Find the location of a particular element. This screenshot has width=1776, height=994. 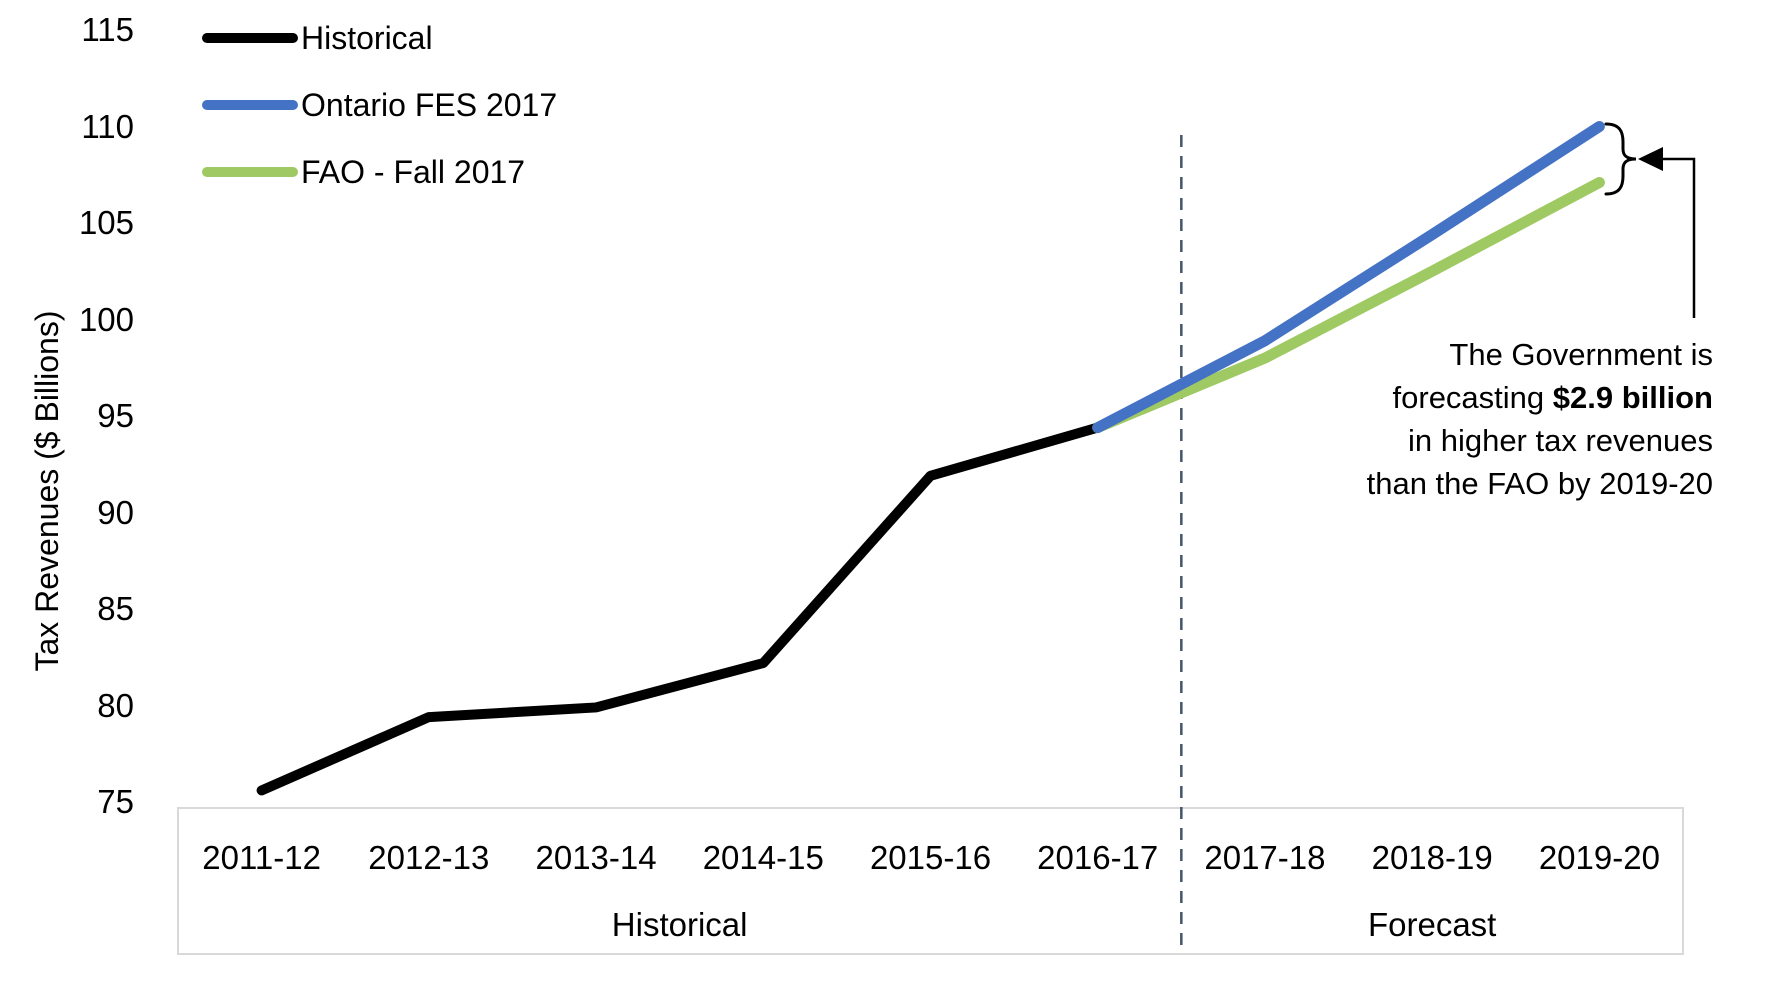

x-category-label: 2013-14 is located at coordinates (596, 857).